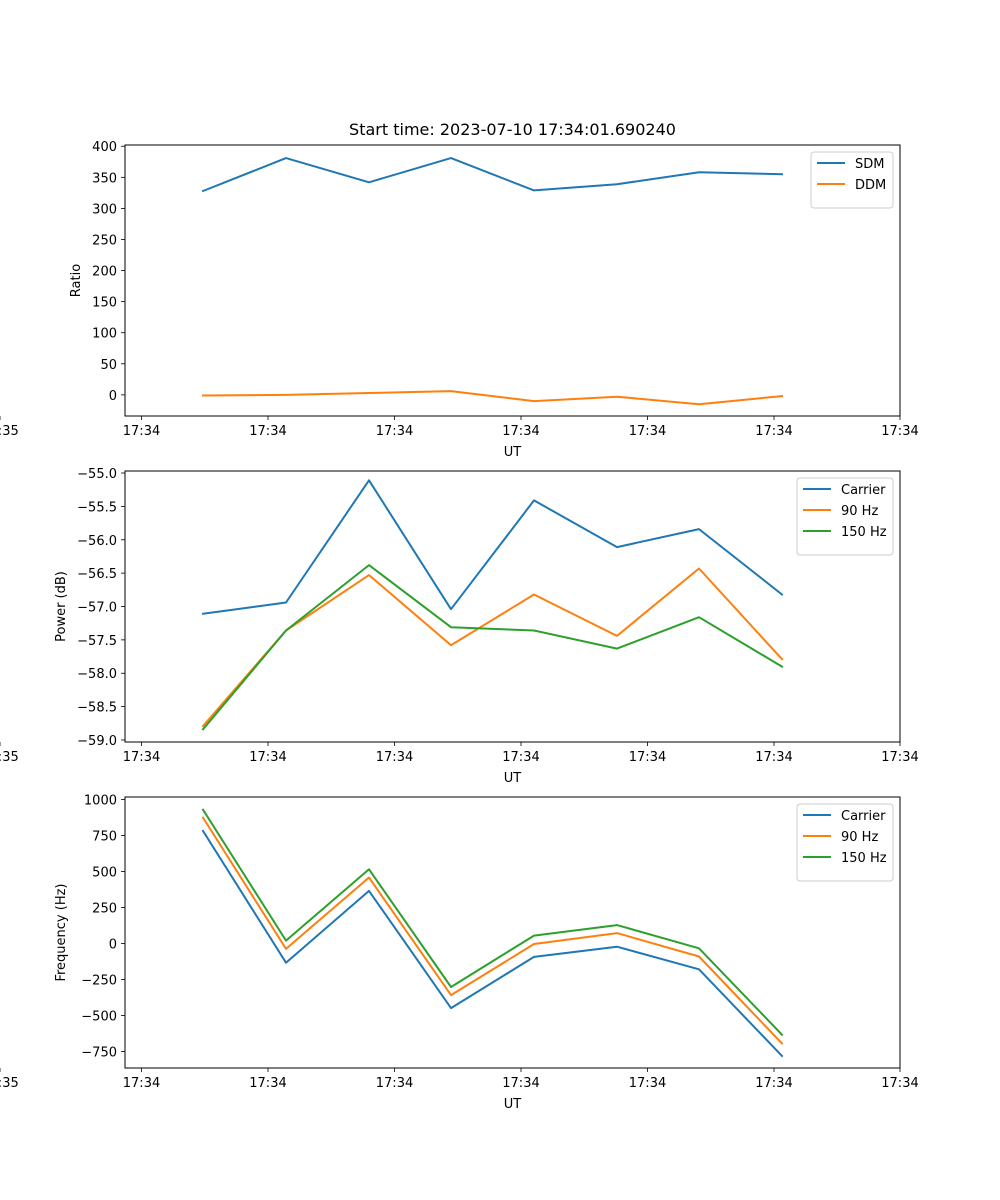  What do you see at coordinates (97, 674) in the screenshot?
I see `y-tick-label: −58.0` at bounding box center [97, 674].